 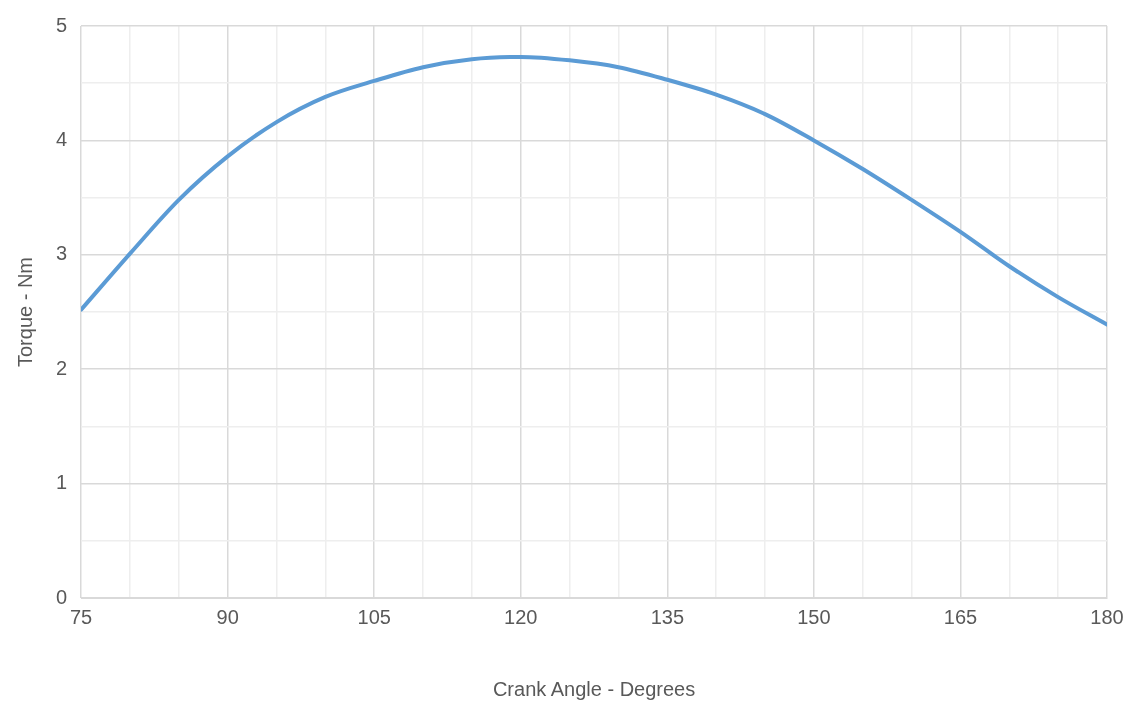 I want to click on x-axis-title: Crank Angle - Degrees, so click(x=594, y=688).